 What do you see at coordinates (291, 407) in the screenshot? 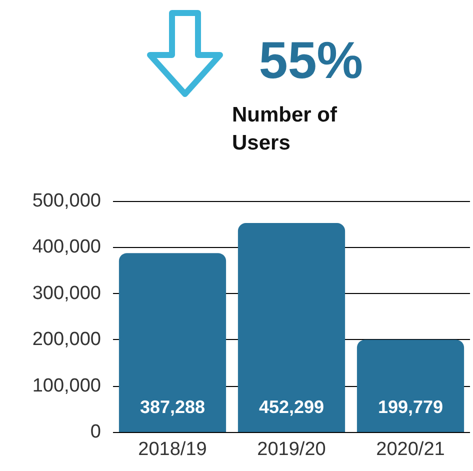
I see `data-label: 452,299` at bounding box center [291, 407].